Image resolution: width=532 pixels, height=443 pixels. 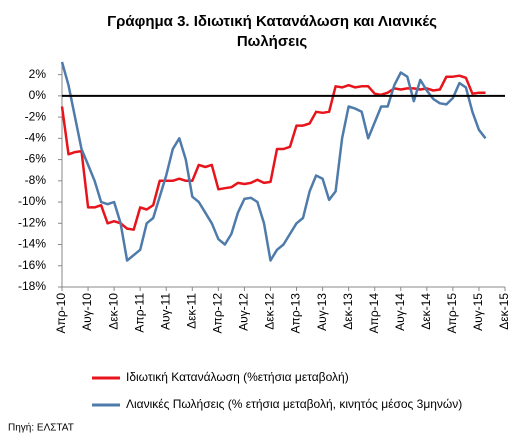 I want to click on legend-label: Ιδιωτική Κατανάλωση (%ετήσια μεταβολή), so click(x=237, y=377).